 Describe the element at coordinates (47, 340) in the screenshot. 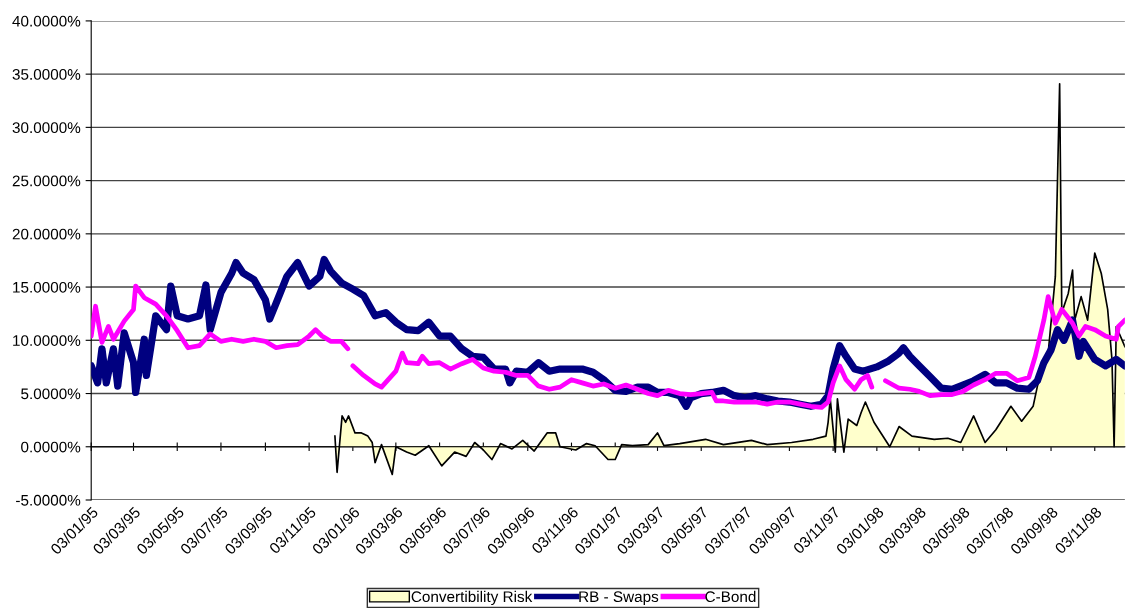

I see `y-tick-label: 10.0000%` at that location.